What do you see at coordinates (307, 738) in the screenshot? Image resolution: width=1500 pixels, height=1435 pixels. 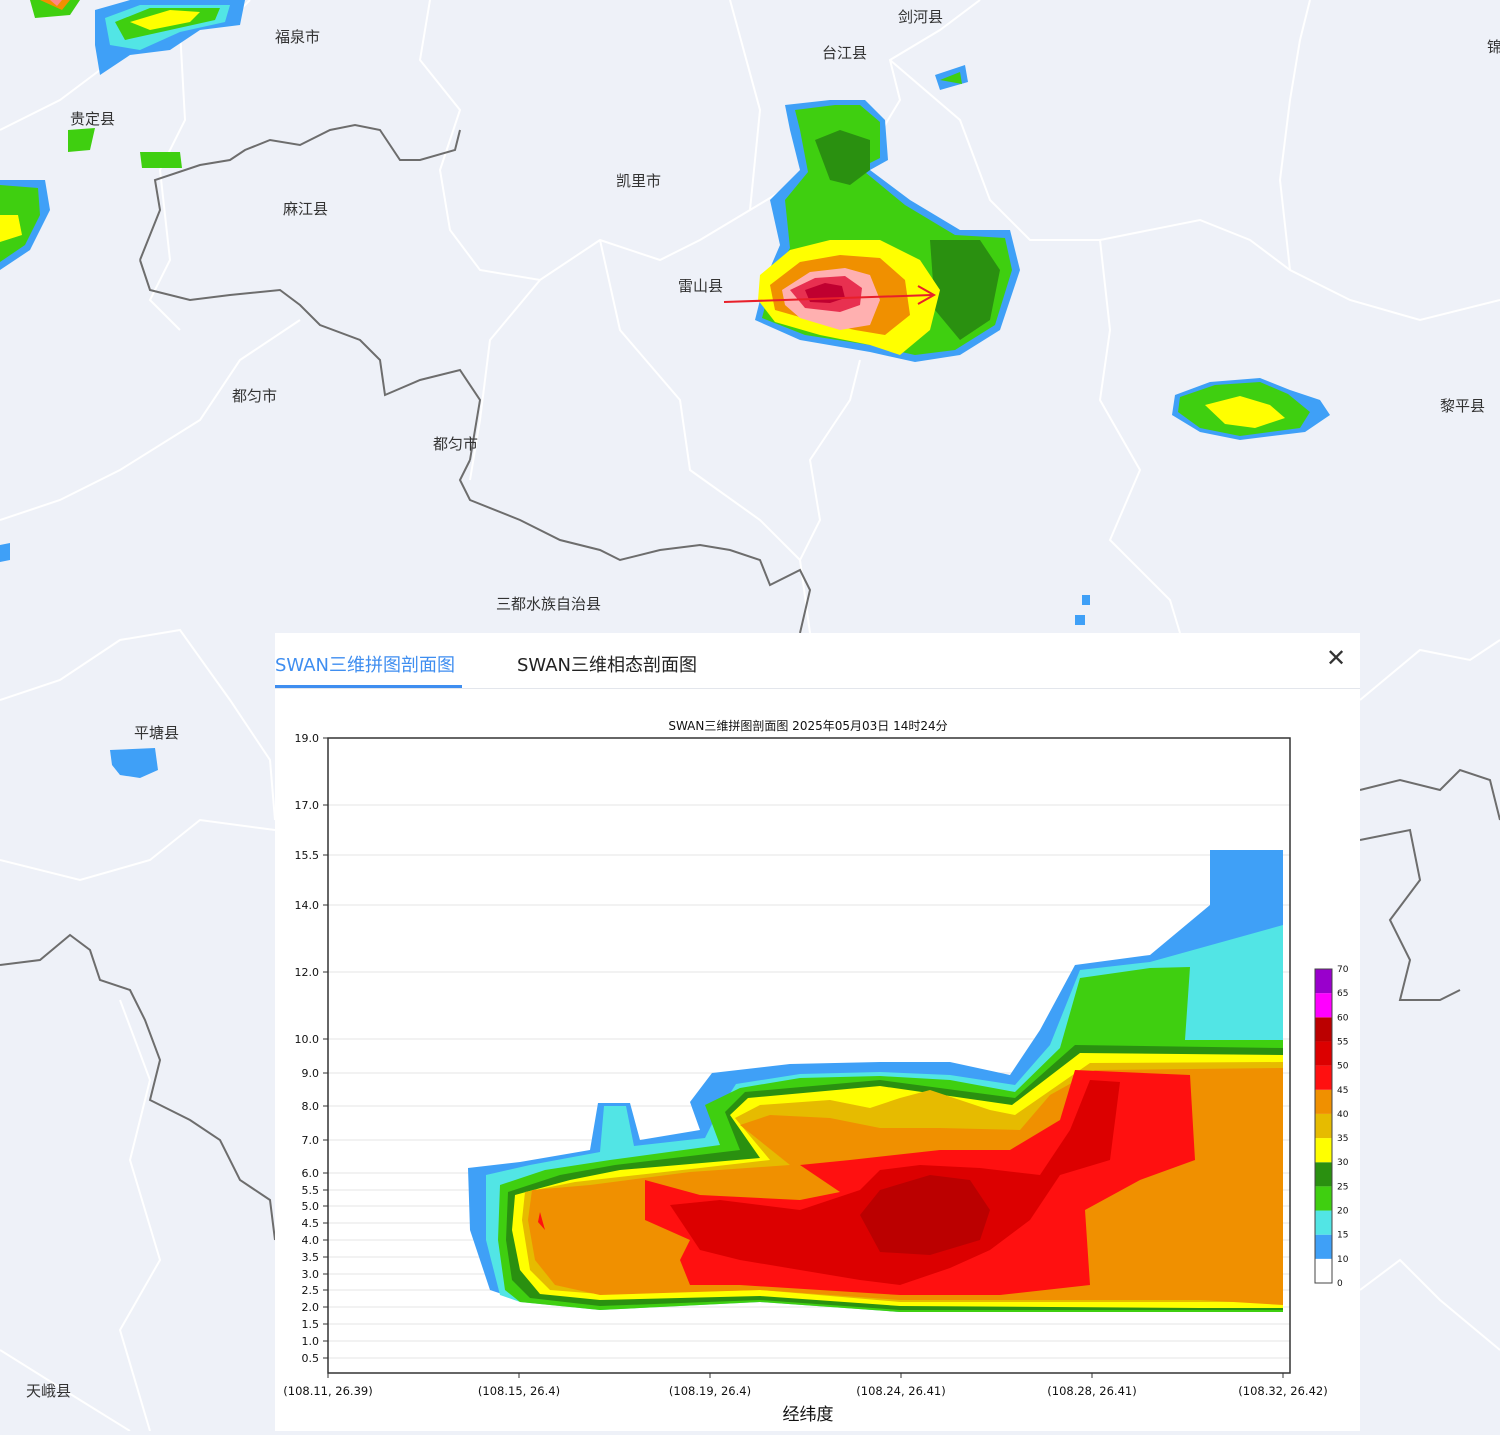 I see `y-tick-label: 19.0` at bounding box center [307, 738].